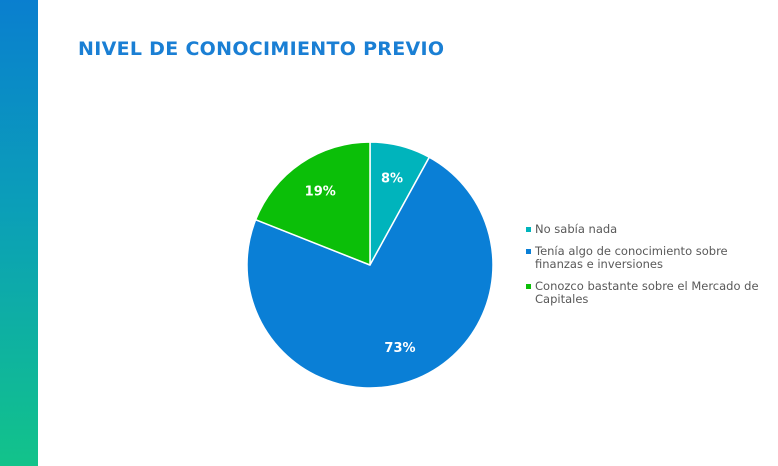 The height and width of the screenshot is (466, 778). What do you see at coordinates (261, 49) in the screenshot?
I see `slide-title: NIVEL DE CONOCIMIENTO PREVIO` at bounding box center [261, 49].